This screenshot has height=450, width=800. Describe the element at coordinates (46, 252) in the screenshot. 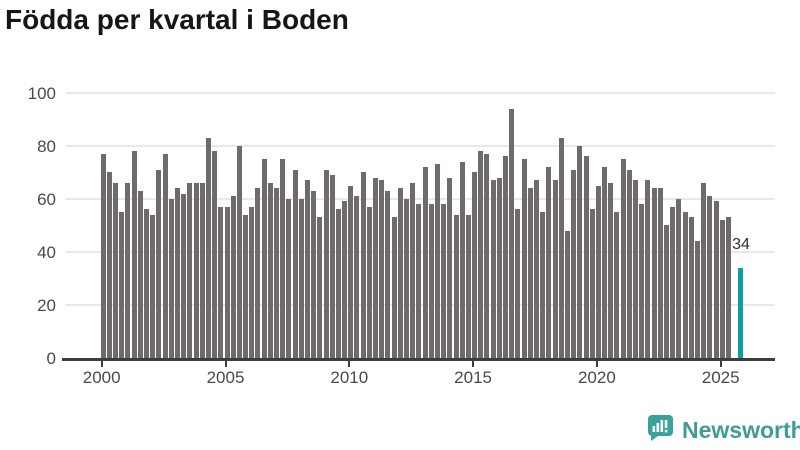

I see `y-tick-label-40: 40` at that location.